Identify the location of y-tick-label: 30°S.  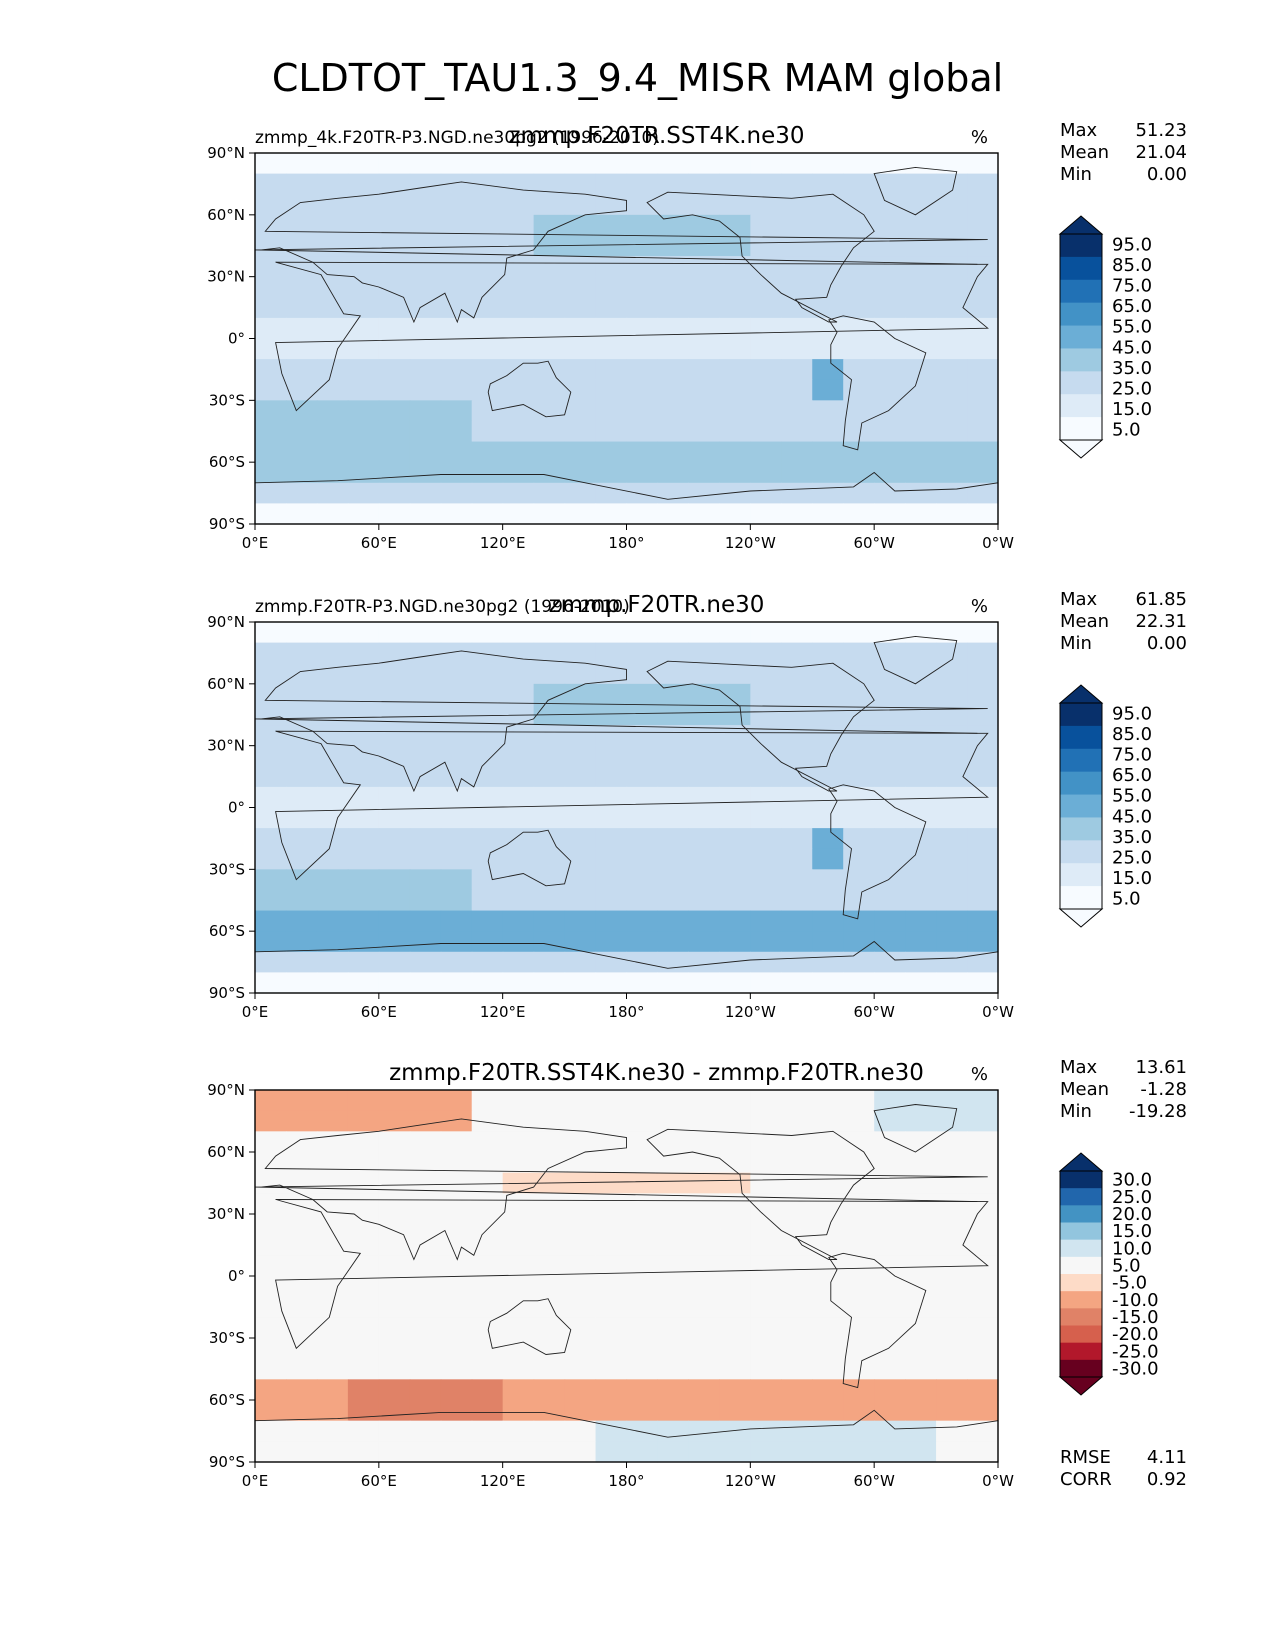
(227, 869).